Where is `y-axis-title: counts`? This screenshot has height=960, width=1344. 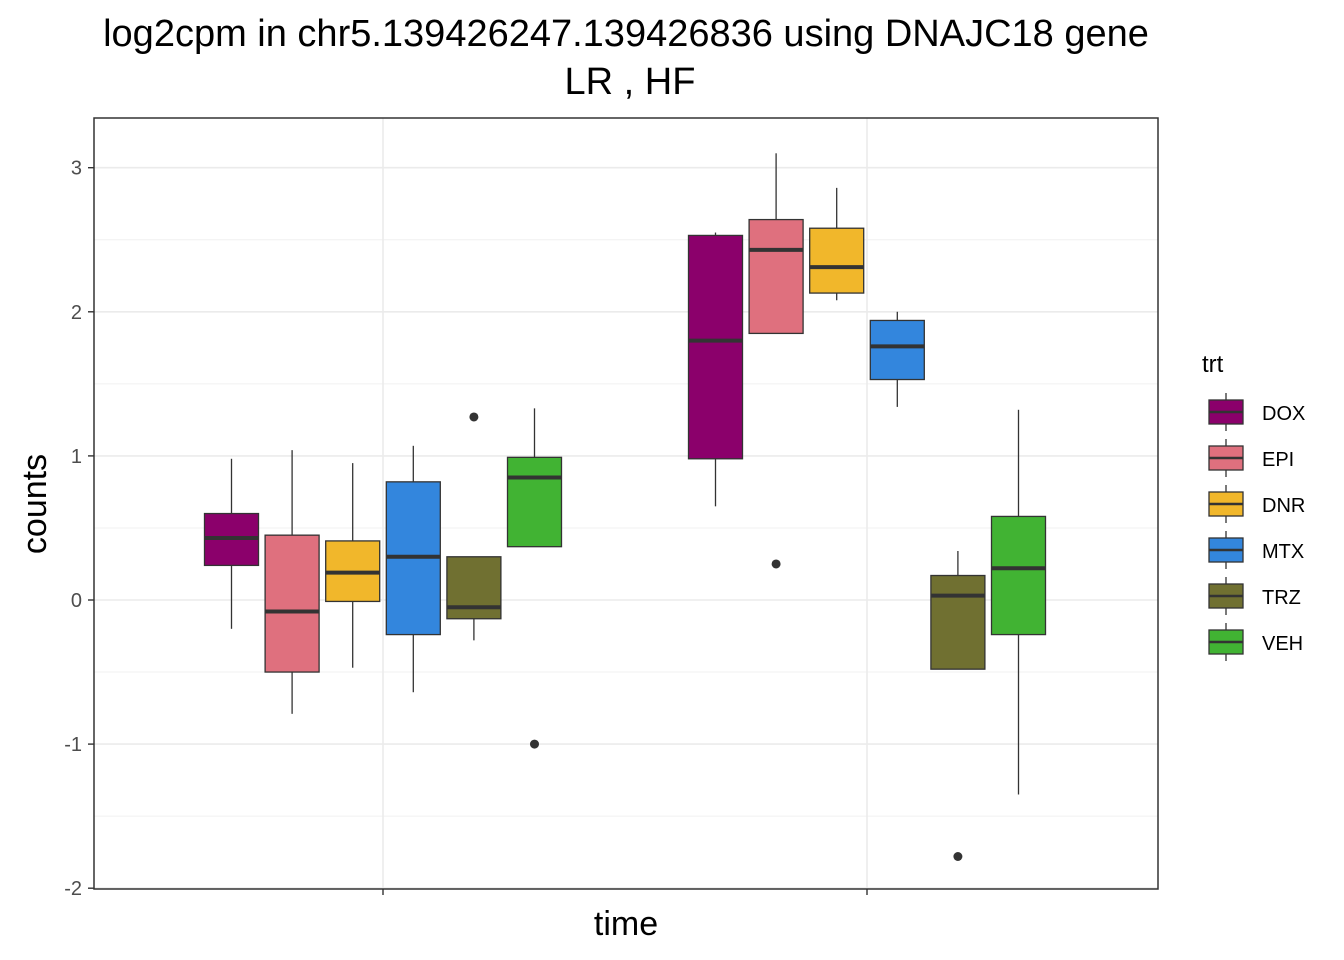 y-axis-title: counts is located at coordinates (35, 504).